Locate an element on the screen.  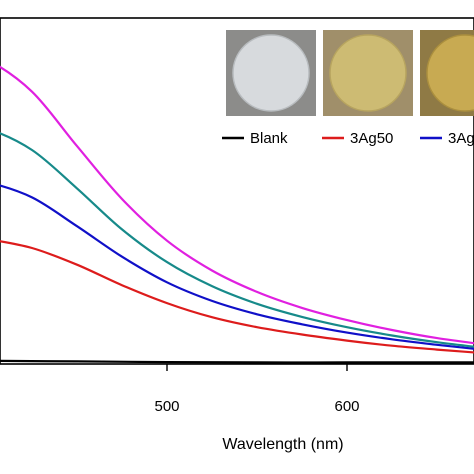
legend-label-1: Blank is located at coordinates (269, 138).